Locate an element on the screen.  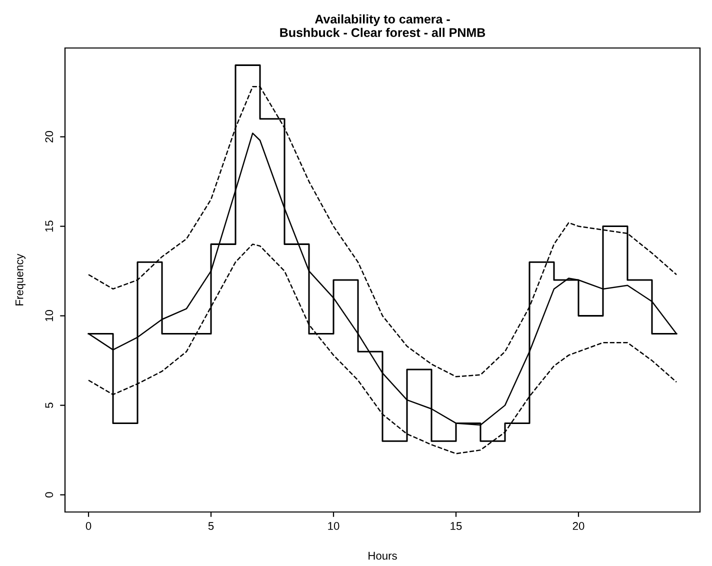
chart-title: Availability to camera - Bushbuck - Clear forest - all PNMB is located at coordinates (383, 26).